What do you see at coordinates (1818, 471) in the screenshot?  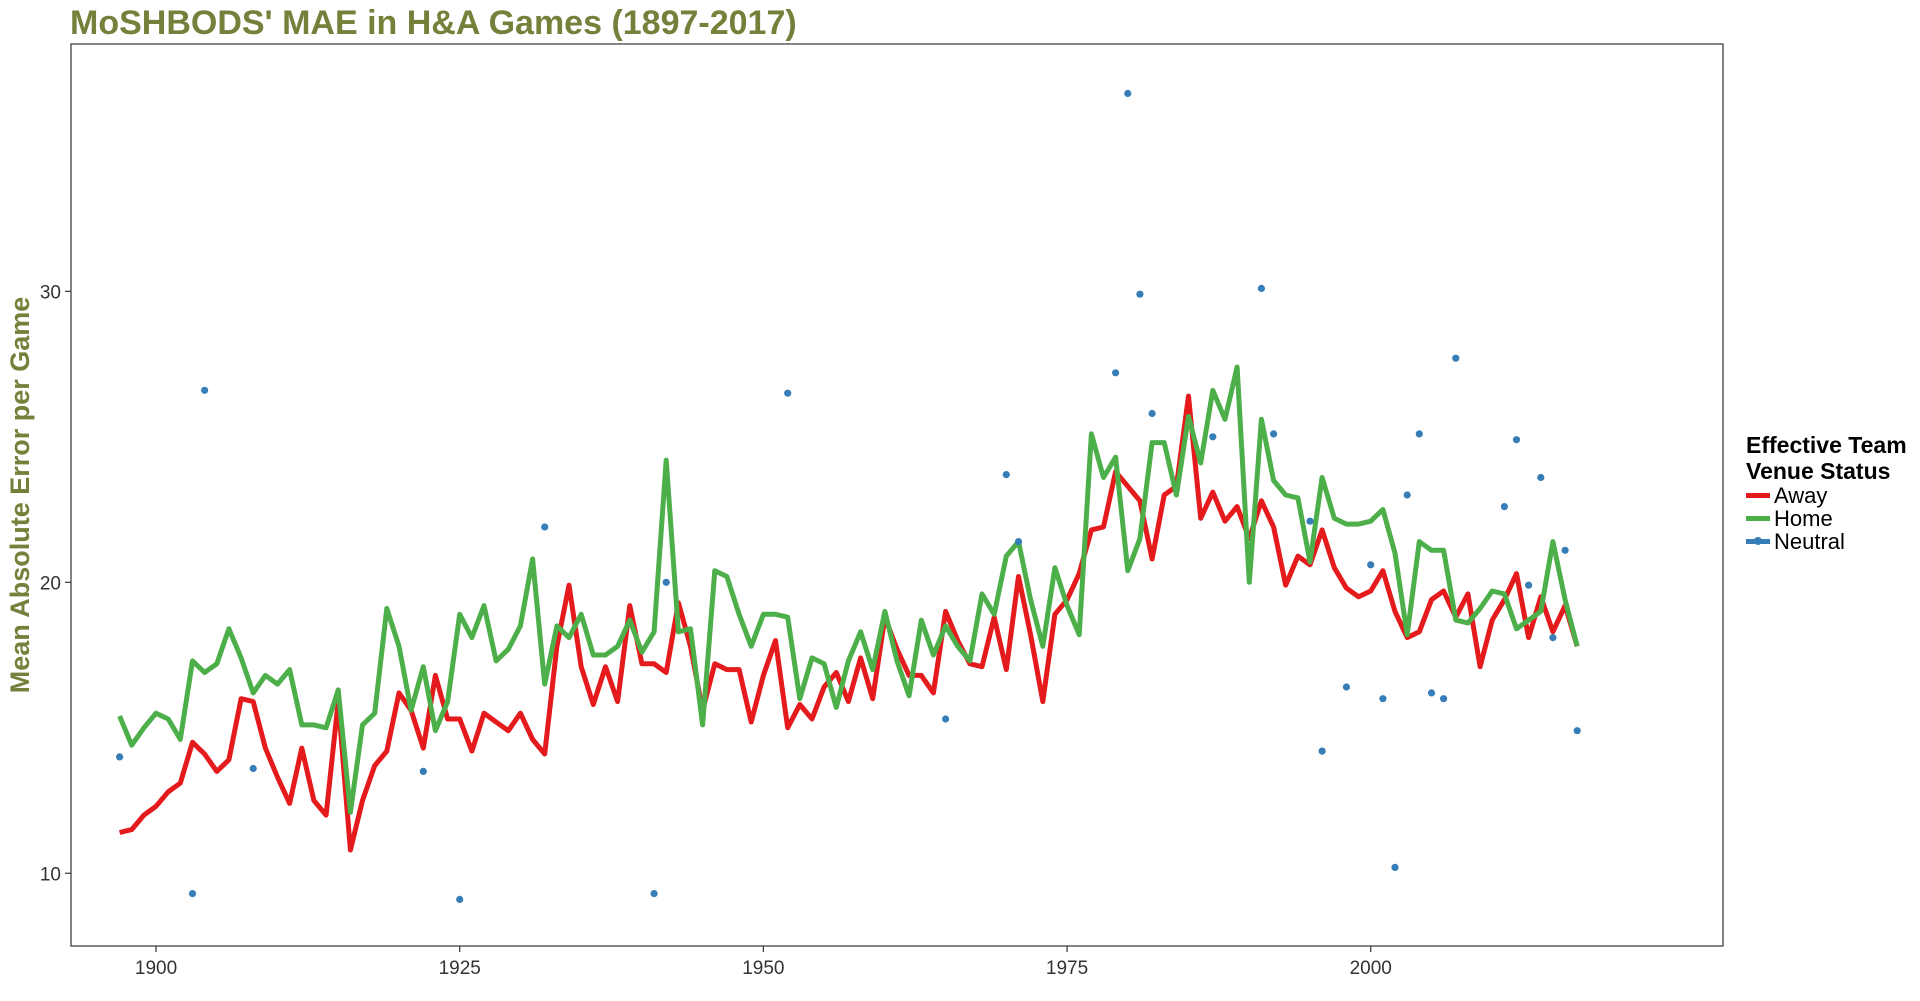 I see `legend-title-line-2: Venue Status` at bounding box center [1818, 471].